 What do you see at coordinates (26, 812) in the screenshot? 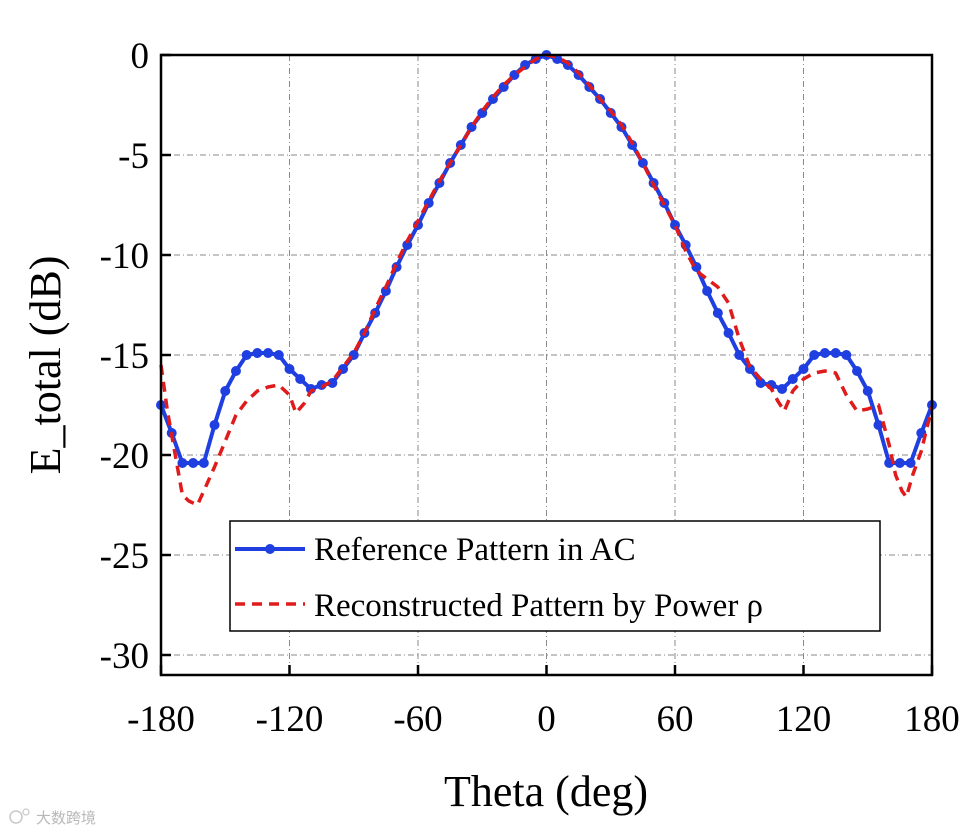
I see `watermark-logo-icon-dot` at bounding box center [26, 812].